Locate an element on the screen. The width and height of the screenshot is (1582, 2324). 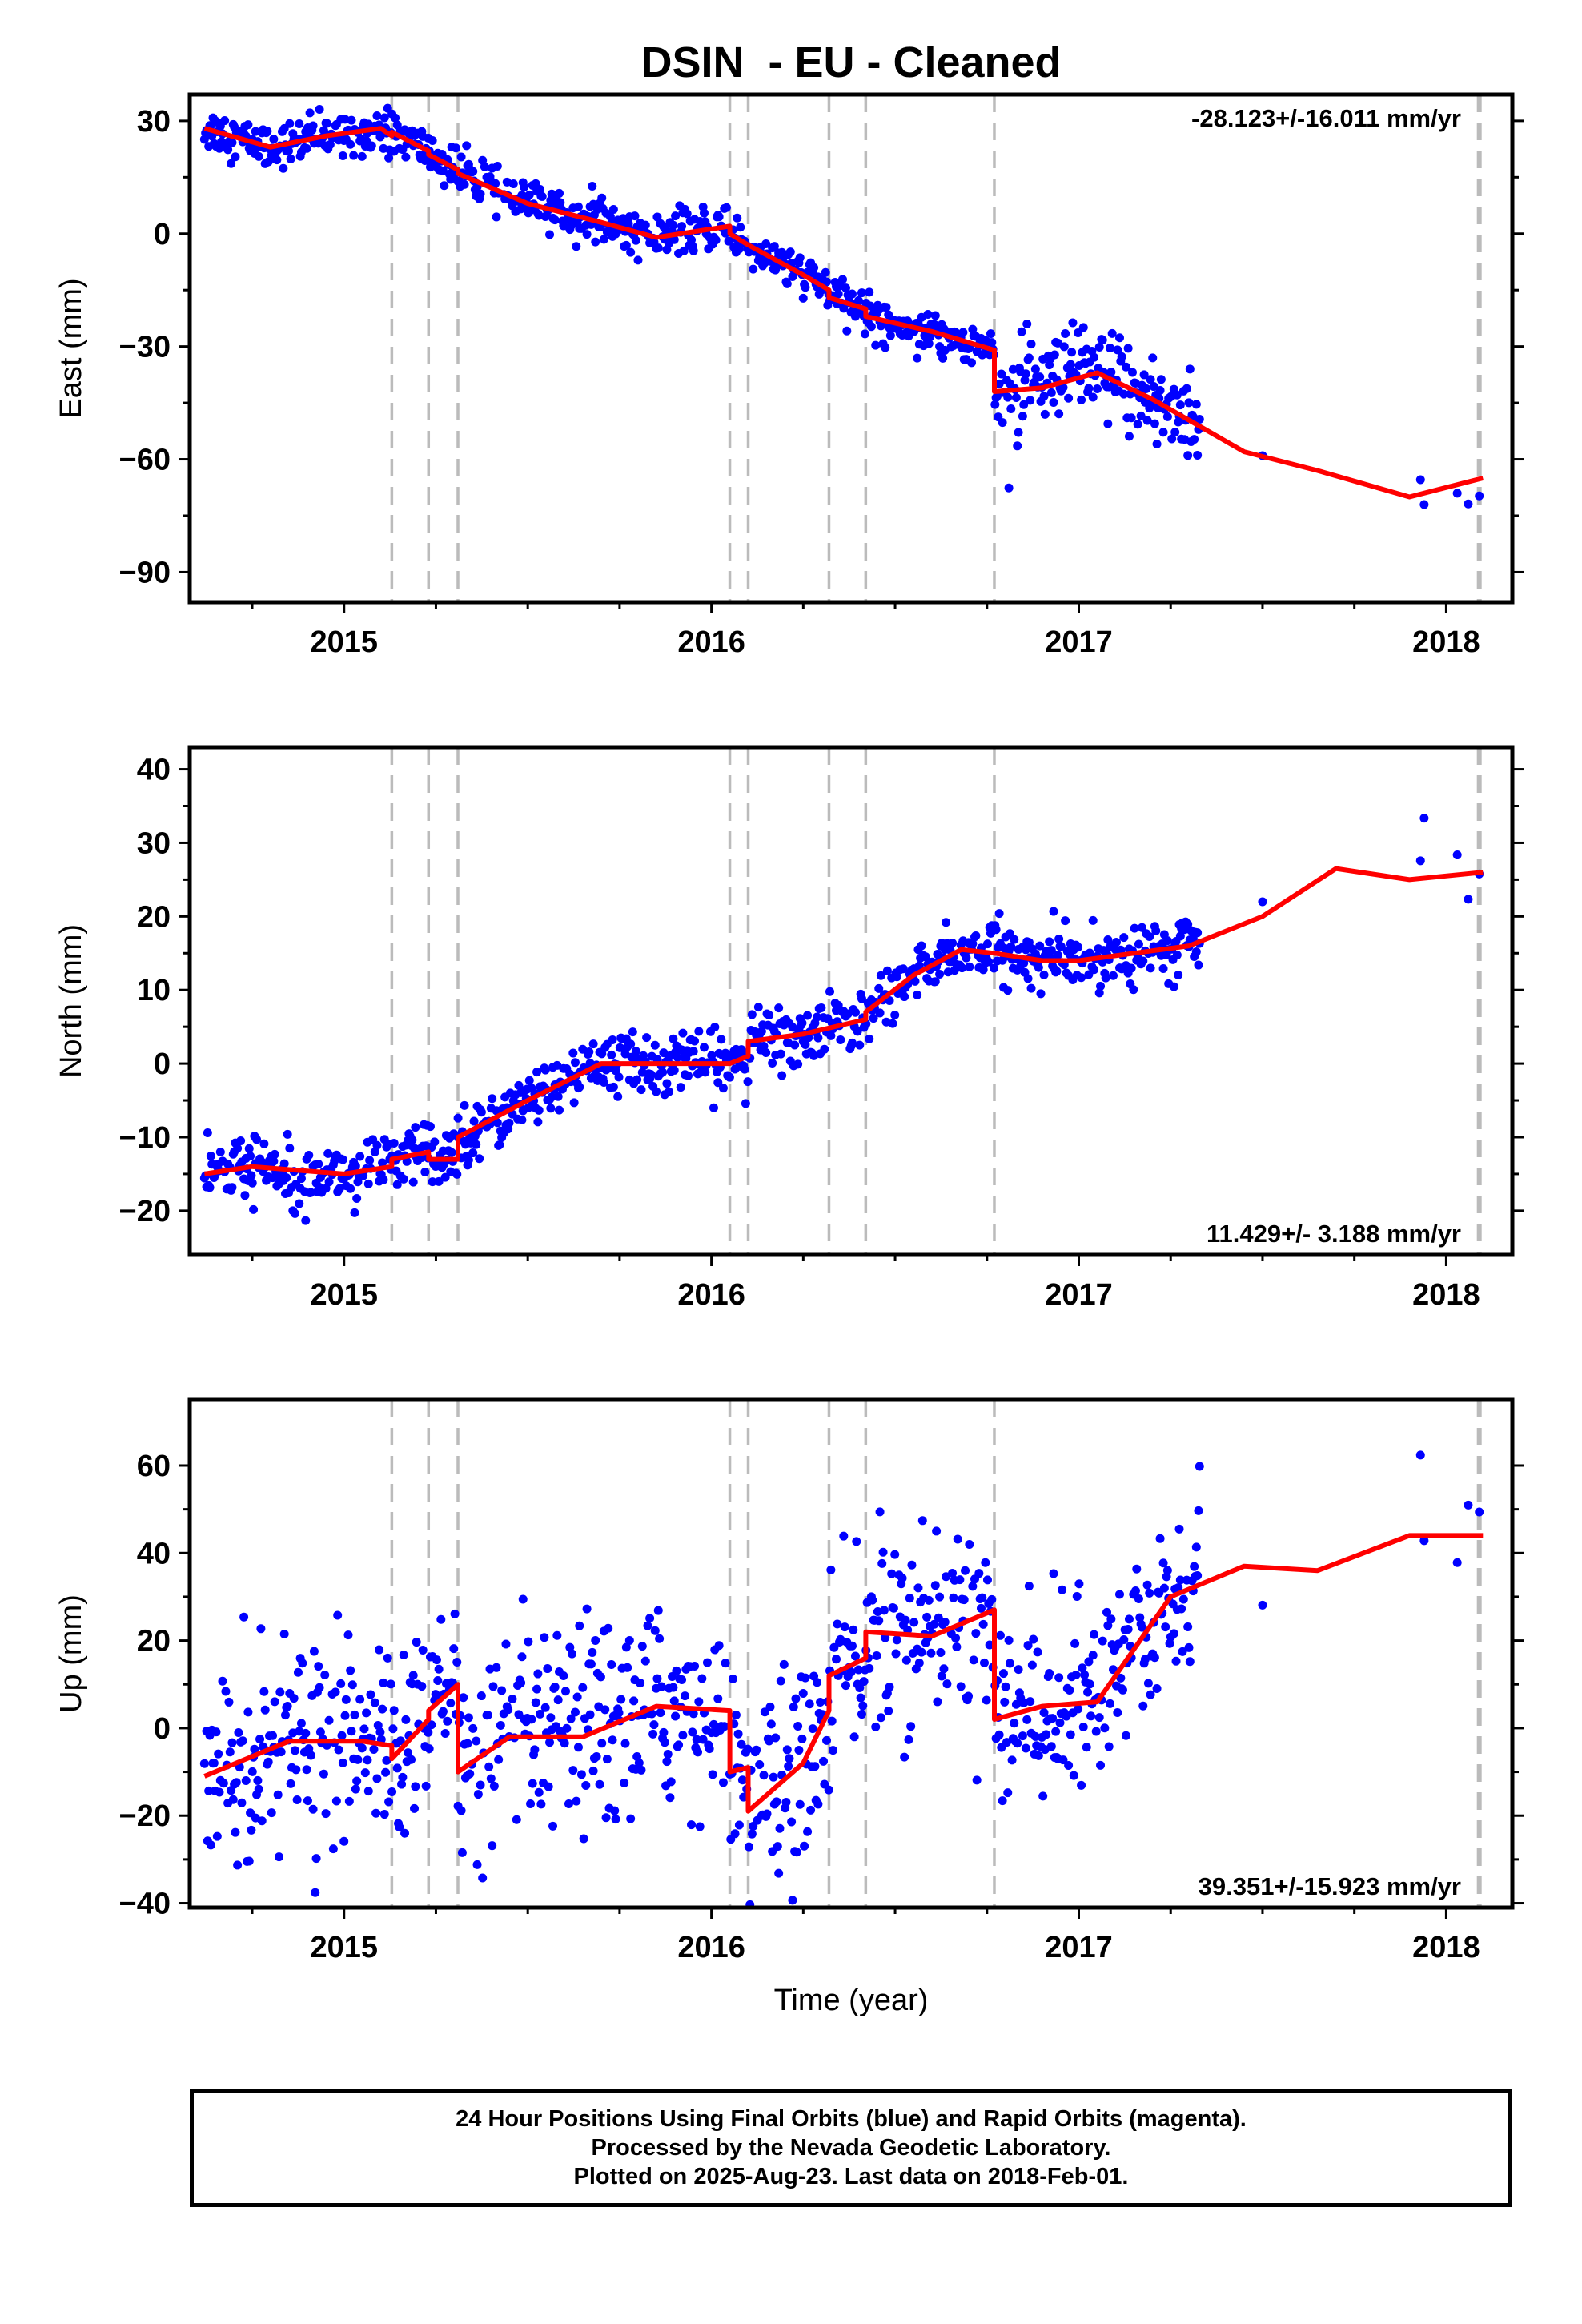
data-points-north is located at coordinates (842, 1019).